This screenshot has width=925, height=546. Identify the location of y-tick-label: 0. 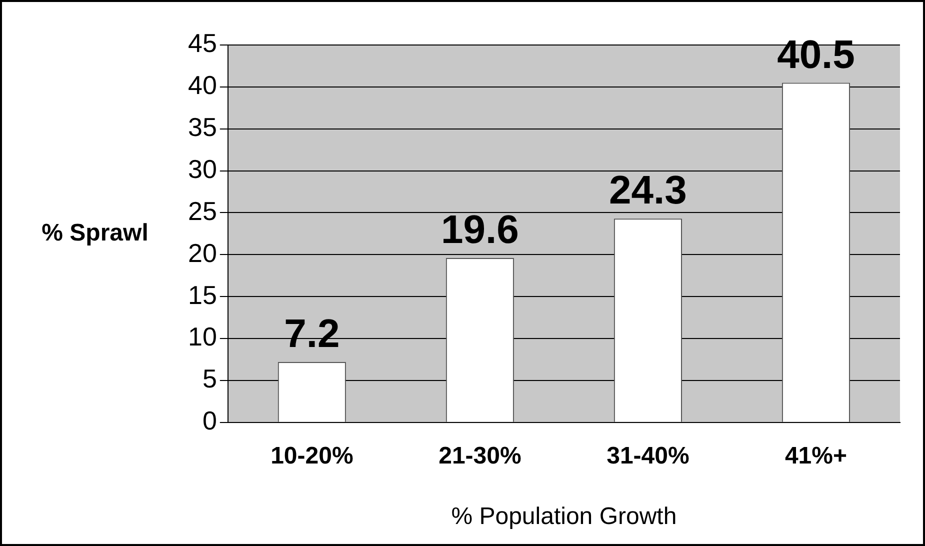
(209, 421).